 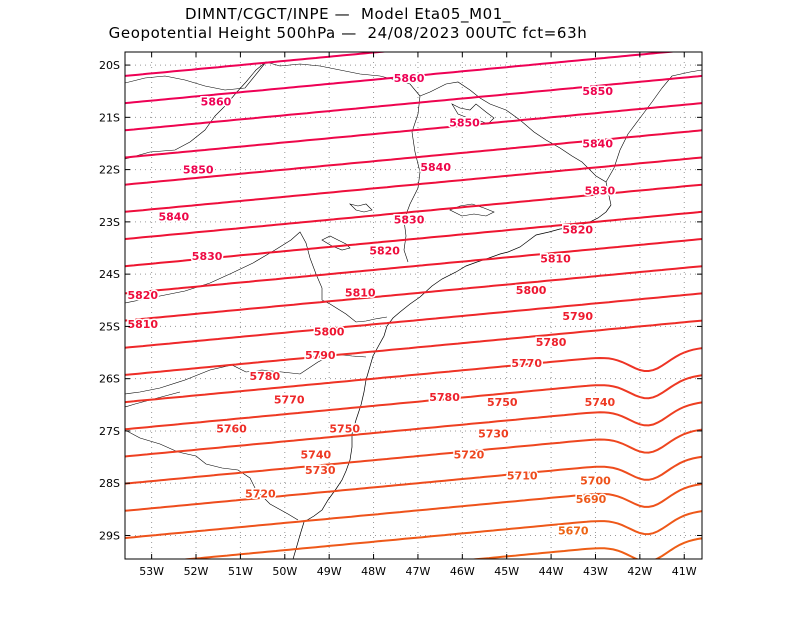 I want to click on state-border-pr-sp, so click(x=256, y=277).